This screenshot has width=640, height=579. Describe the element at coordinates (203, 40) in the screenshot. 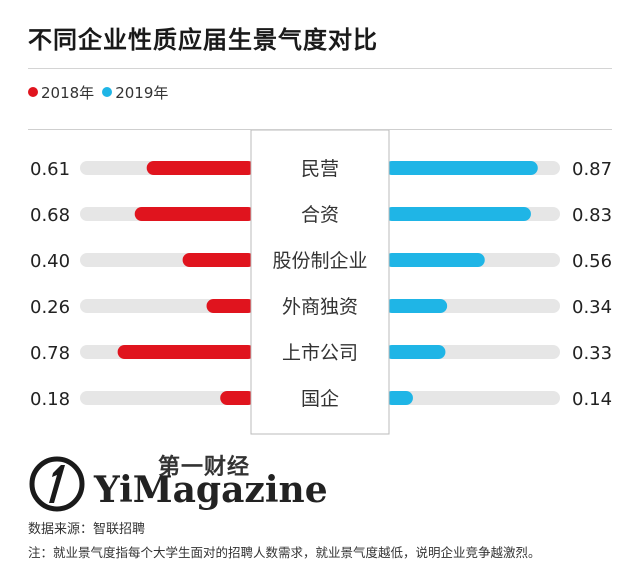

I see `chart-title: 不同企业性质应届生景气度对比` at that location.